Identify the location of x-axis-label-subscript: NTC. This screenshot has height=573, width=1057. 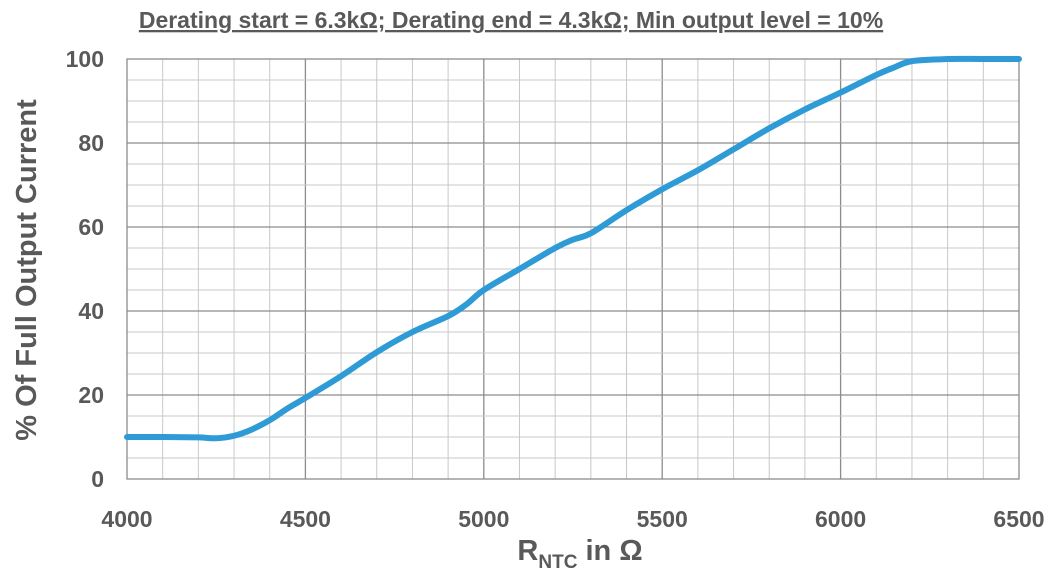
(557, 562).